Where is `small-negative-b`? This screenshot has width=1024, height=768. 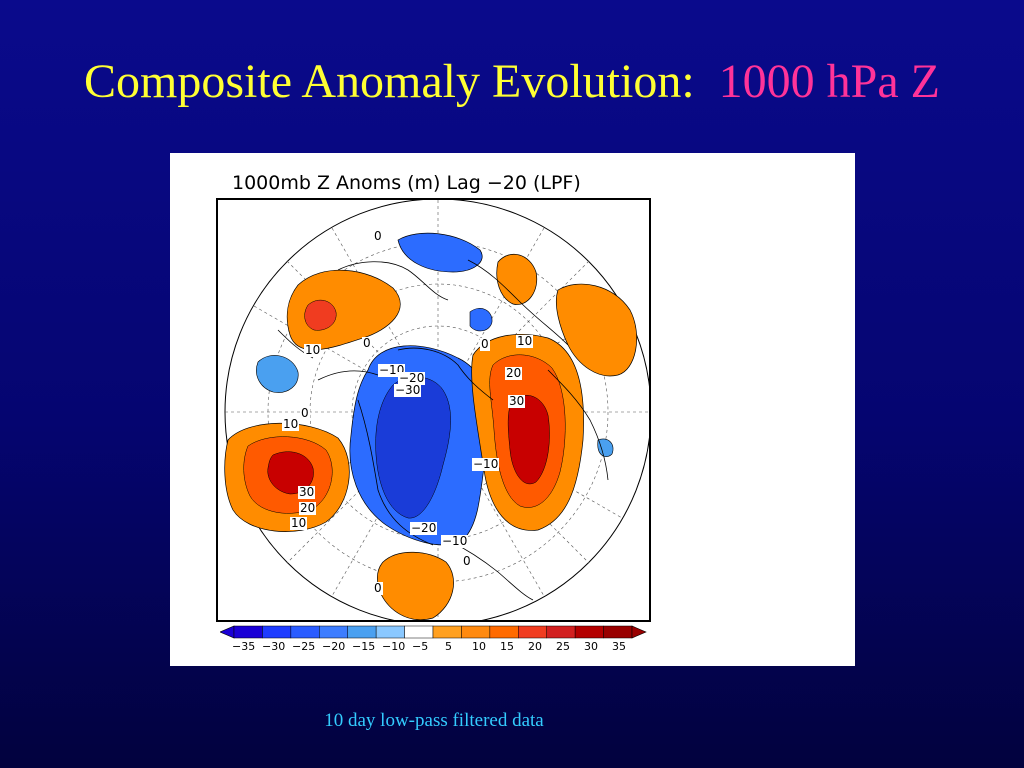
small-negative-b is located at coordinates (481, 320).